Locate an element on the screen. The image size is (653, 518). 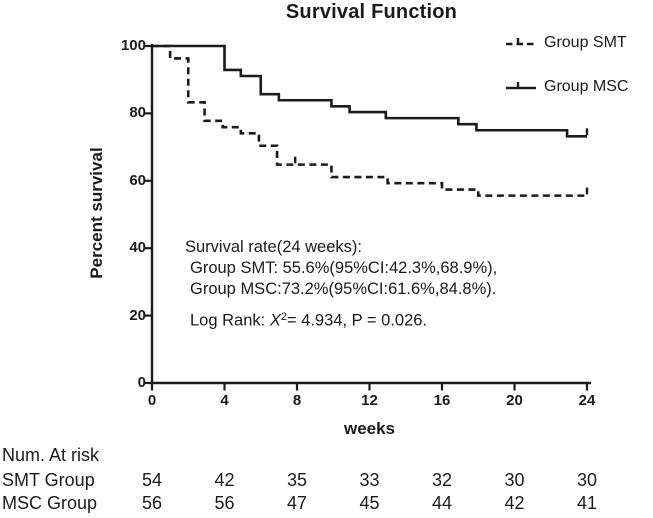
annotation-line-msc: Group MSC:73.2%(95%CI:61.6%,84.8%). is located at coordinates (343, 289).